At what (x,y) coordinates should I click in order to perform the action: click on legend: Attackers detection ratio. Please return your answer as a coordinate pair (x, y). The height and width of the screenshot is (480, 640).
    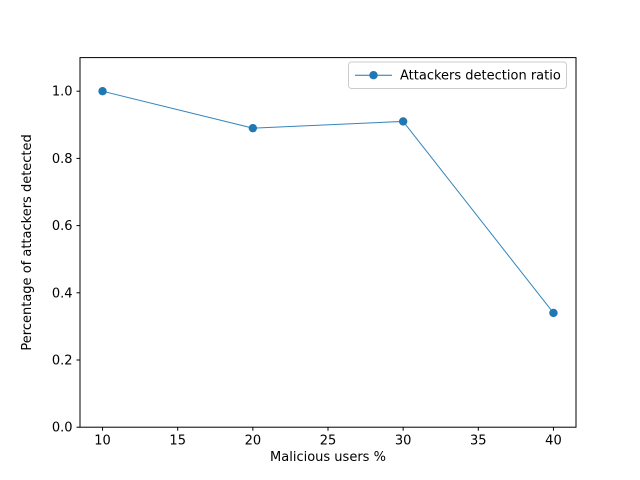
    Looking at the image, I should click on (457, 75).